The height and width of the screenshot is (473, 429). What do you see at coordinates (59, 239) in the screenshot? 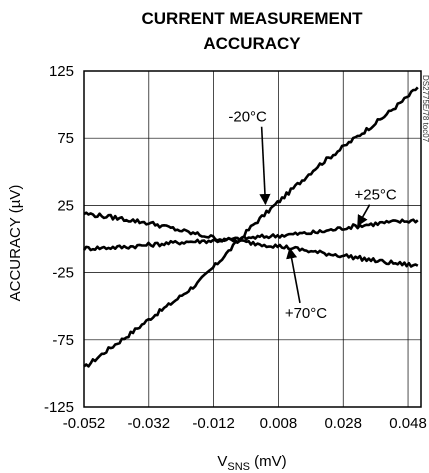
I see `y-tick-labels: 125 75 25 -25 -75 -125` at bounding box center [59, 239].